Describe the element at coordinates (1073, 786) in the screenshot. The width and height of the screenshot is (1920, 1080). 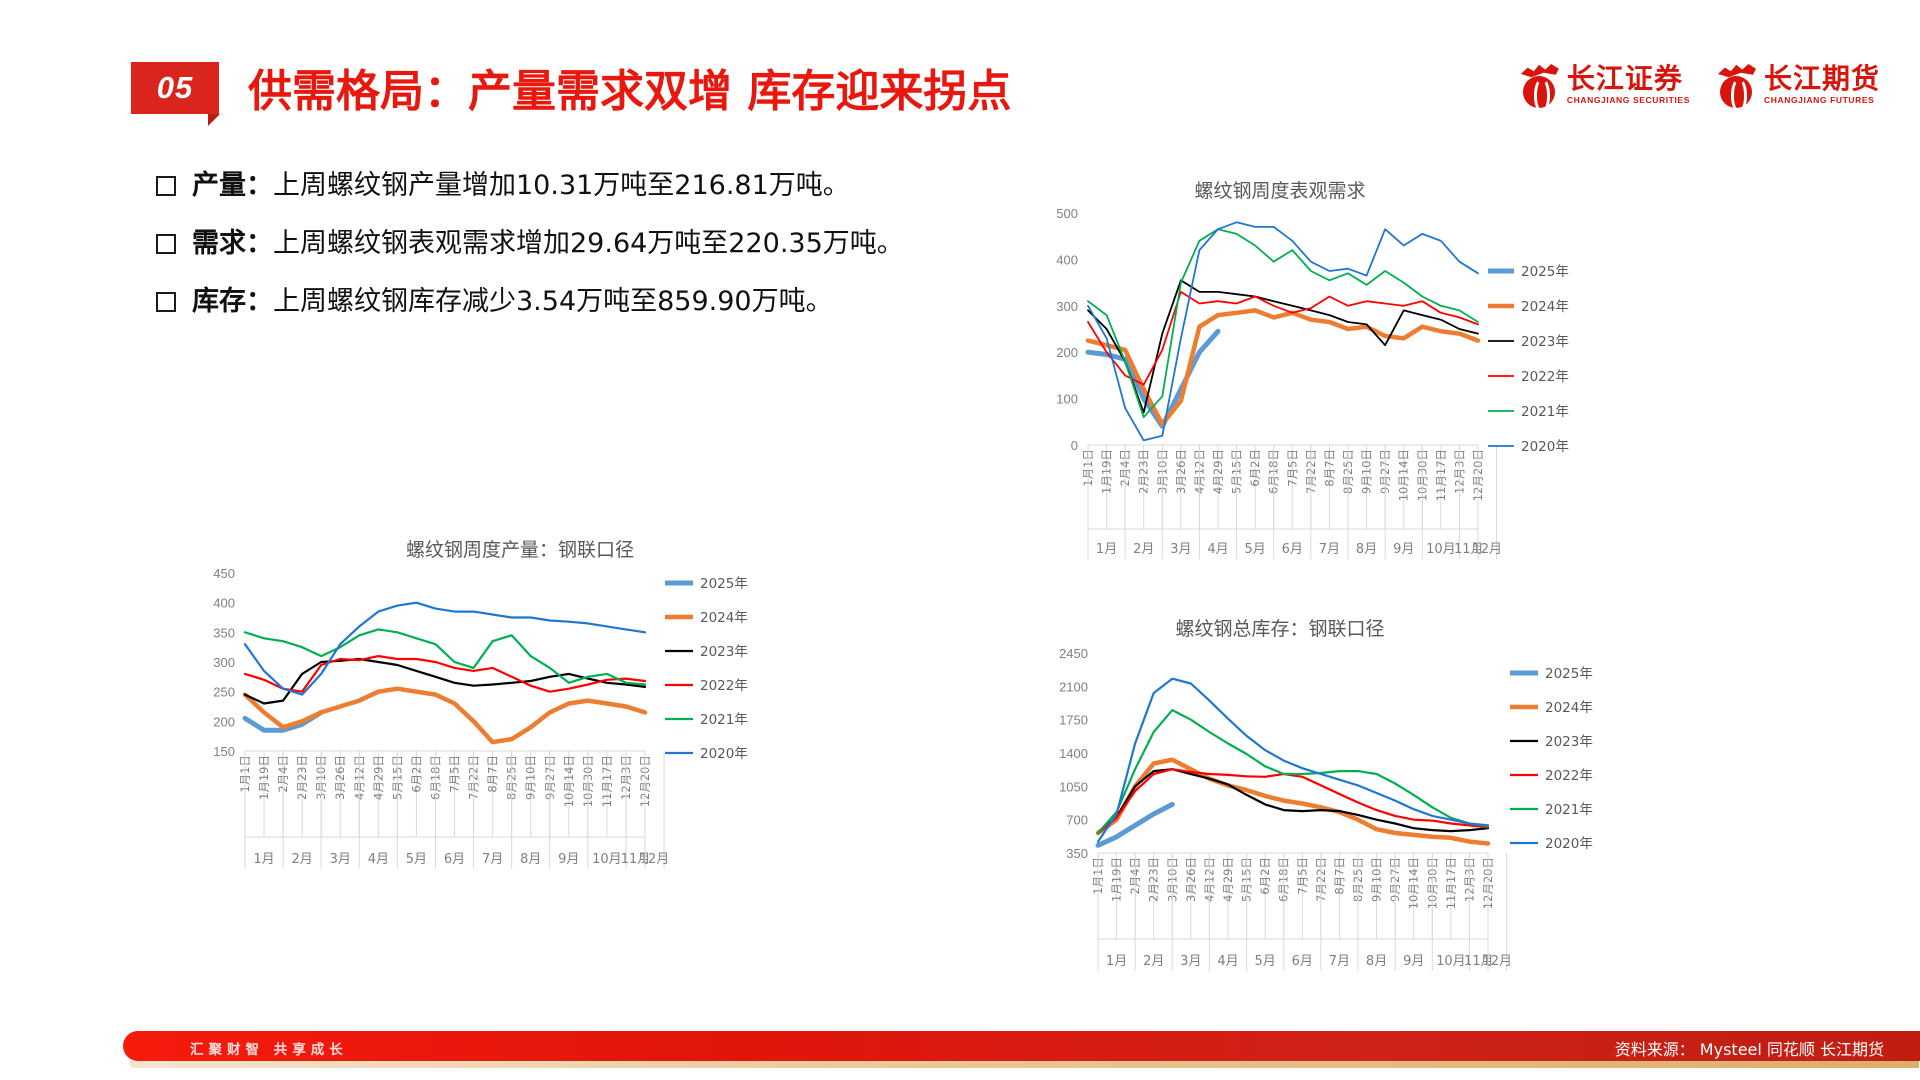
I see `y-axis-tick-label: 1050` at that location.